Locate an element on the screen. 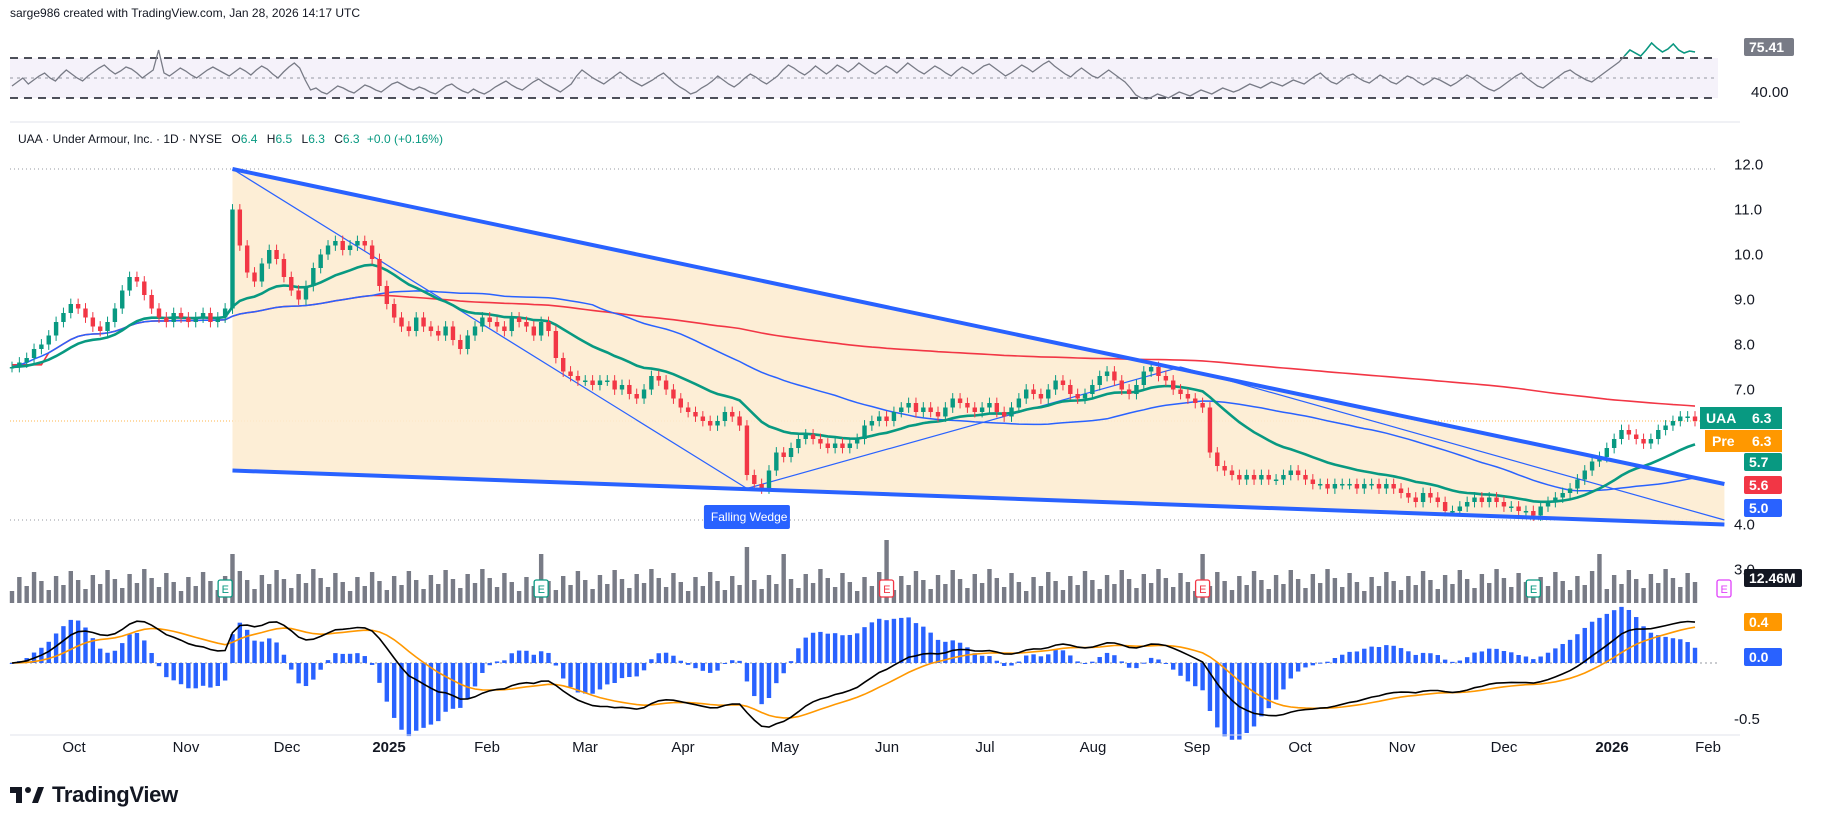  rsi-overbought-segment is located at coordinates (1659, 49).